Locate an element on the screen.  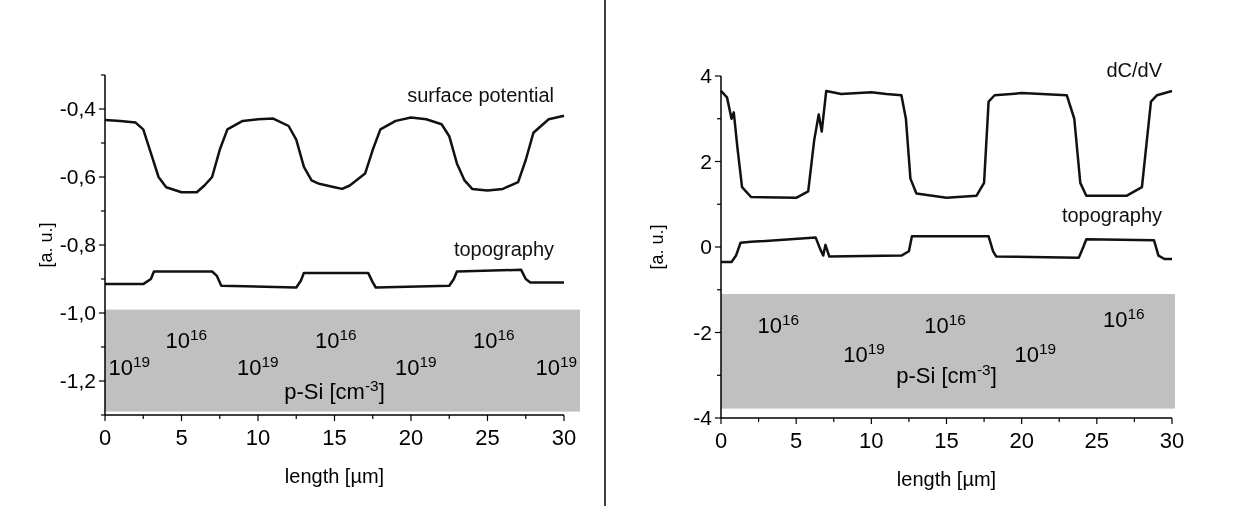
y-tick-label: -0,6 is located at coordinates (77, 177).